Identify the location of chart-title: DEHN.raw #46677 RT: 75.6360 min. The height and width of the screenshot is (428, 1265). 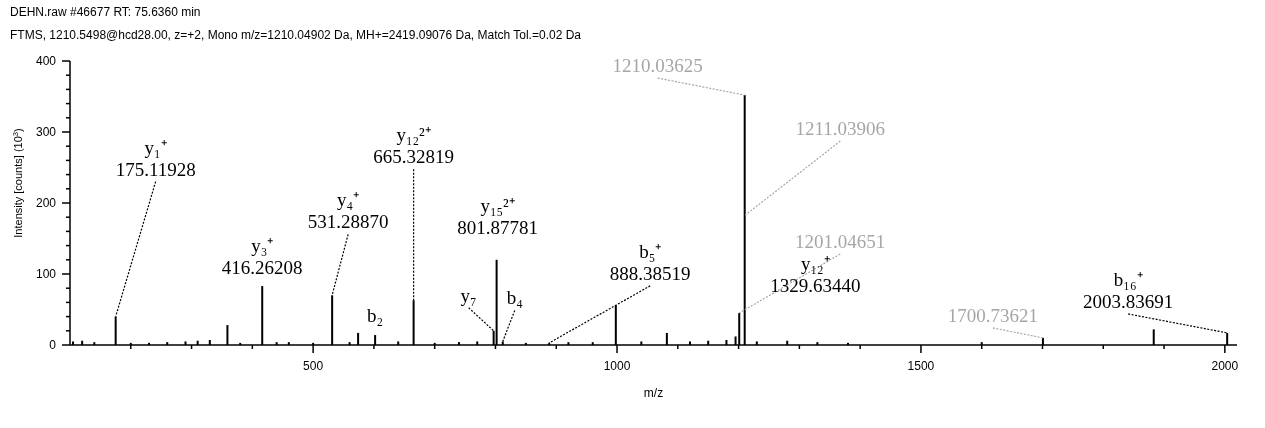
(105, 12).